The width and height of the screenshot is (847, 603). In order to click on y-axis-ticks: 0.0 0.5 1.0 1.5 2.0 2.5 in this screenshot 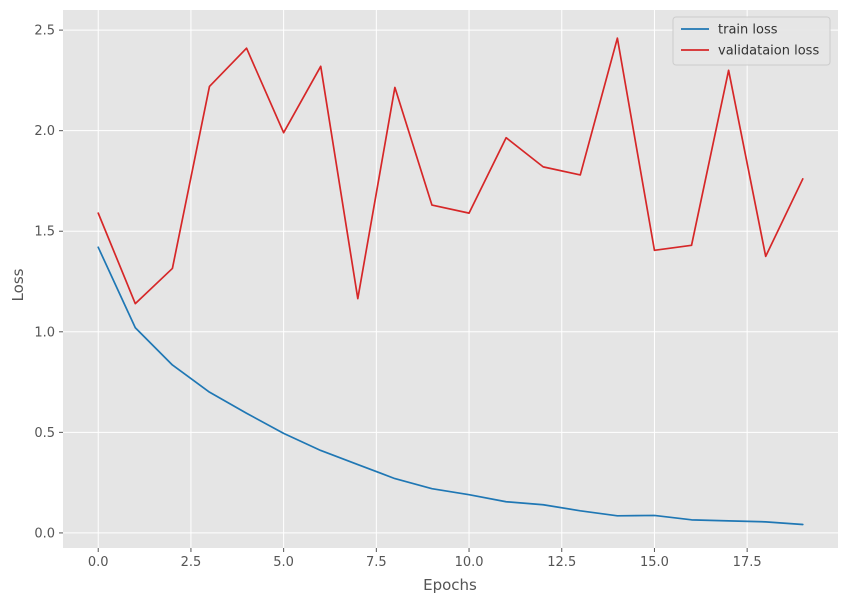, I will do `click(48, 282)`.